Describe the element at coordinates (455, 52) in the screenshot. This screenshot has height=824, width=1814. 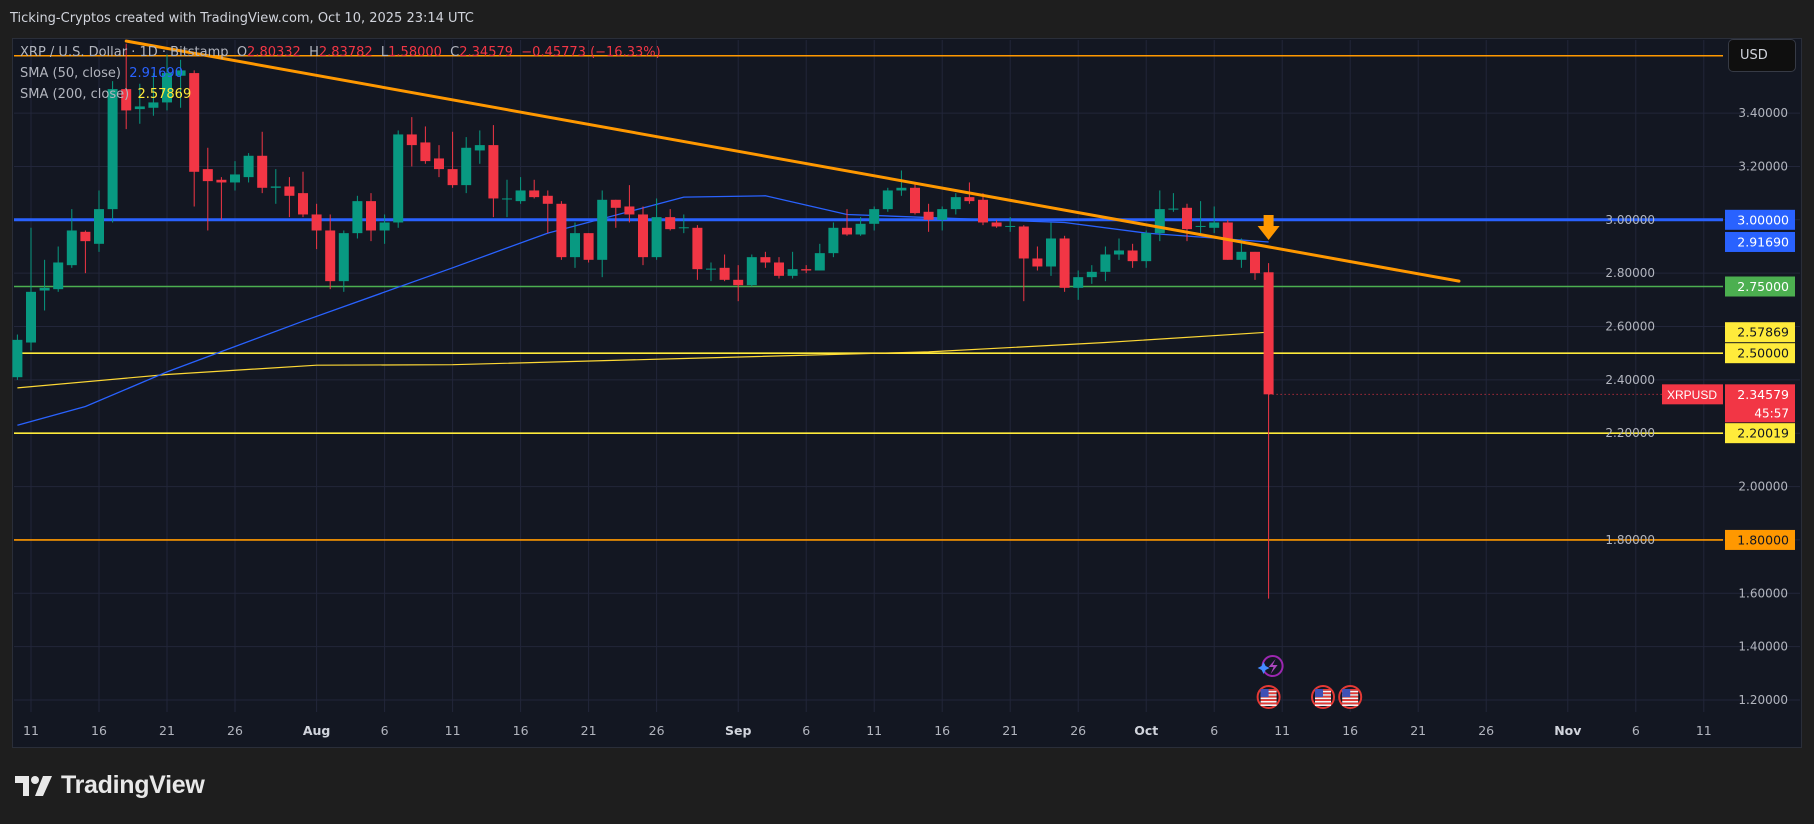
I see `close-label: C` at that location.